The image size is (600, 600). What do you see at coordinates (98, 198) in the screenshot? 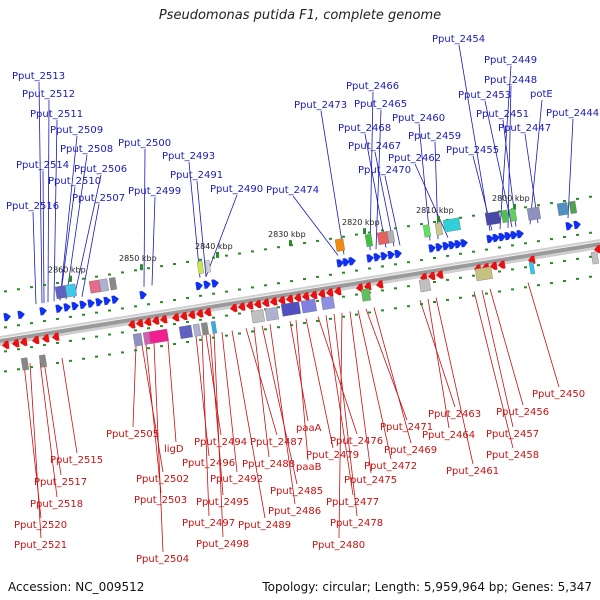
I see `gene-label: Pput_2507` at bounding box center [98, 198].